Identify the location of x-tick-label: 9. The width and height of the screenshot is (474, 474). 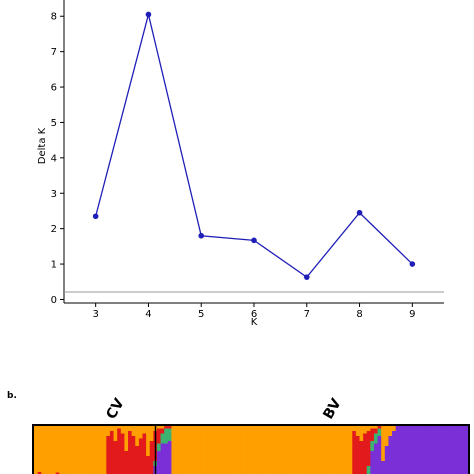
(412, 314).